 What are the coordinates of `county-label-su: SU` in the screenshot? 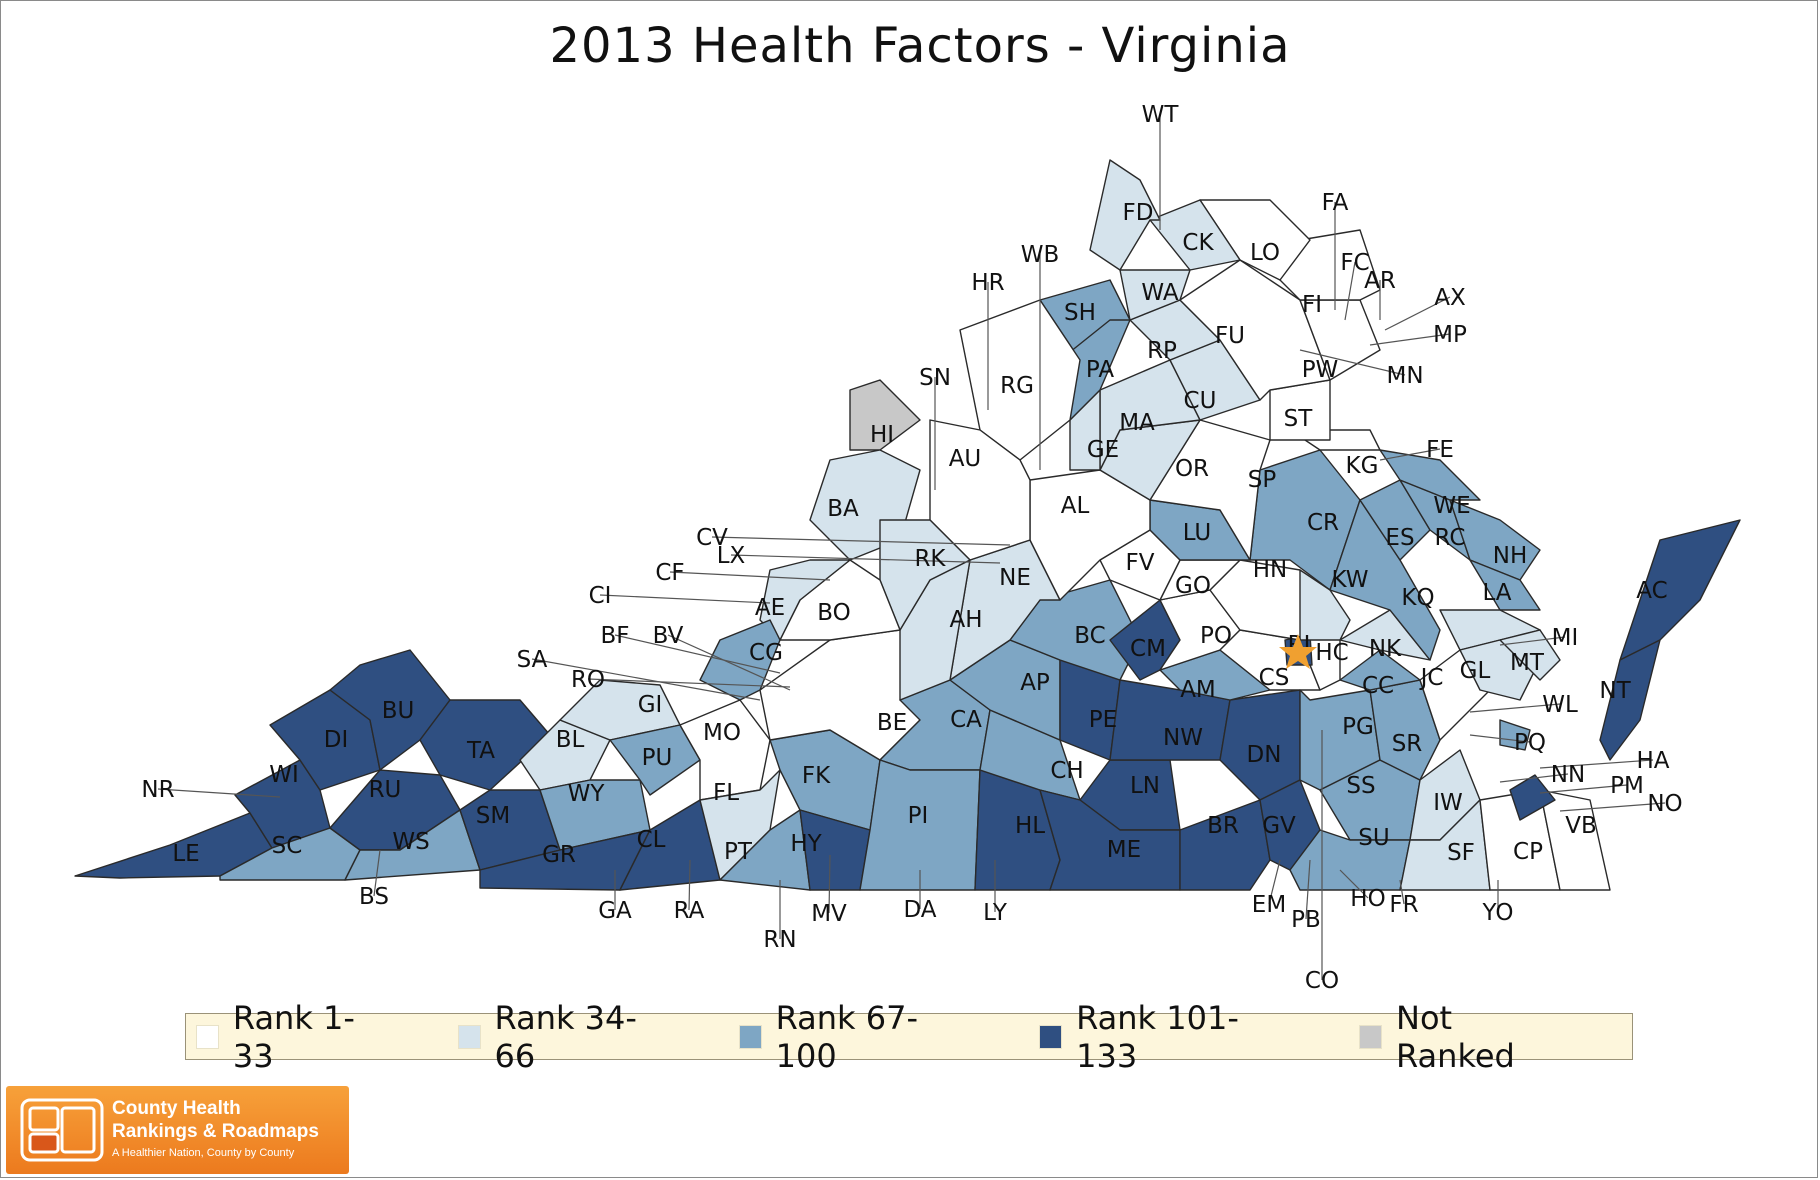 It's located at (1373, 838).